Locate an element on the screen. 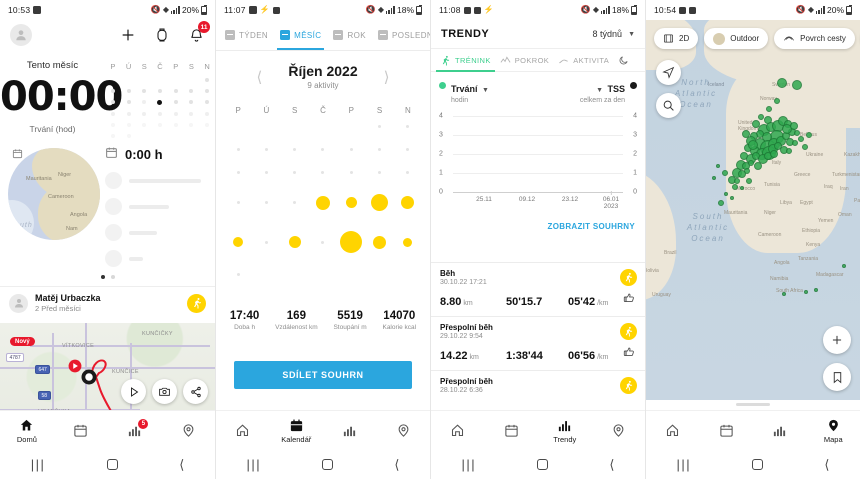 The image size is (860, 479). legend-tss: ▼ TSS celkem za den is located at coordinates (608, 91).